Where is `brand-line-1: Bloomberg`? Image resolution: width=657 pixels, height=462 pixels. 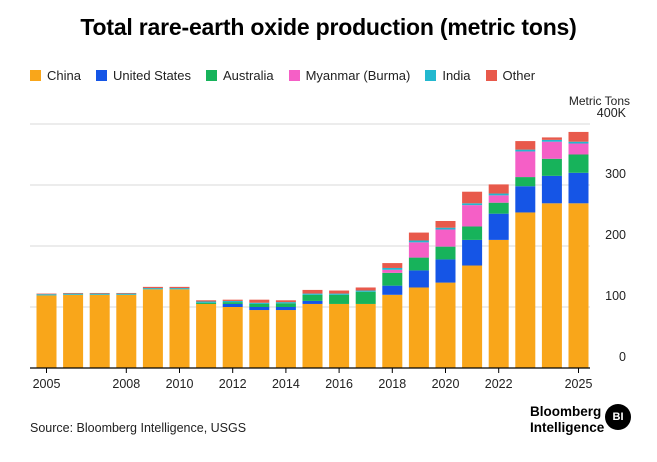 brand-line-1: Bloomberg is located at coordinates (566, 411).